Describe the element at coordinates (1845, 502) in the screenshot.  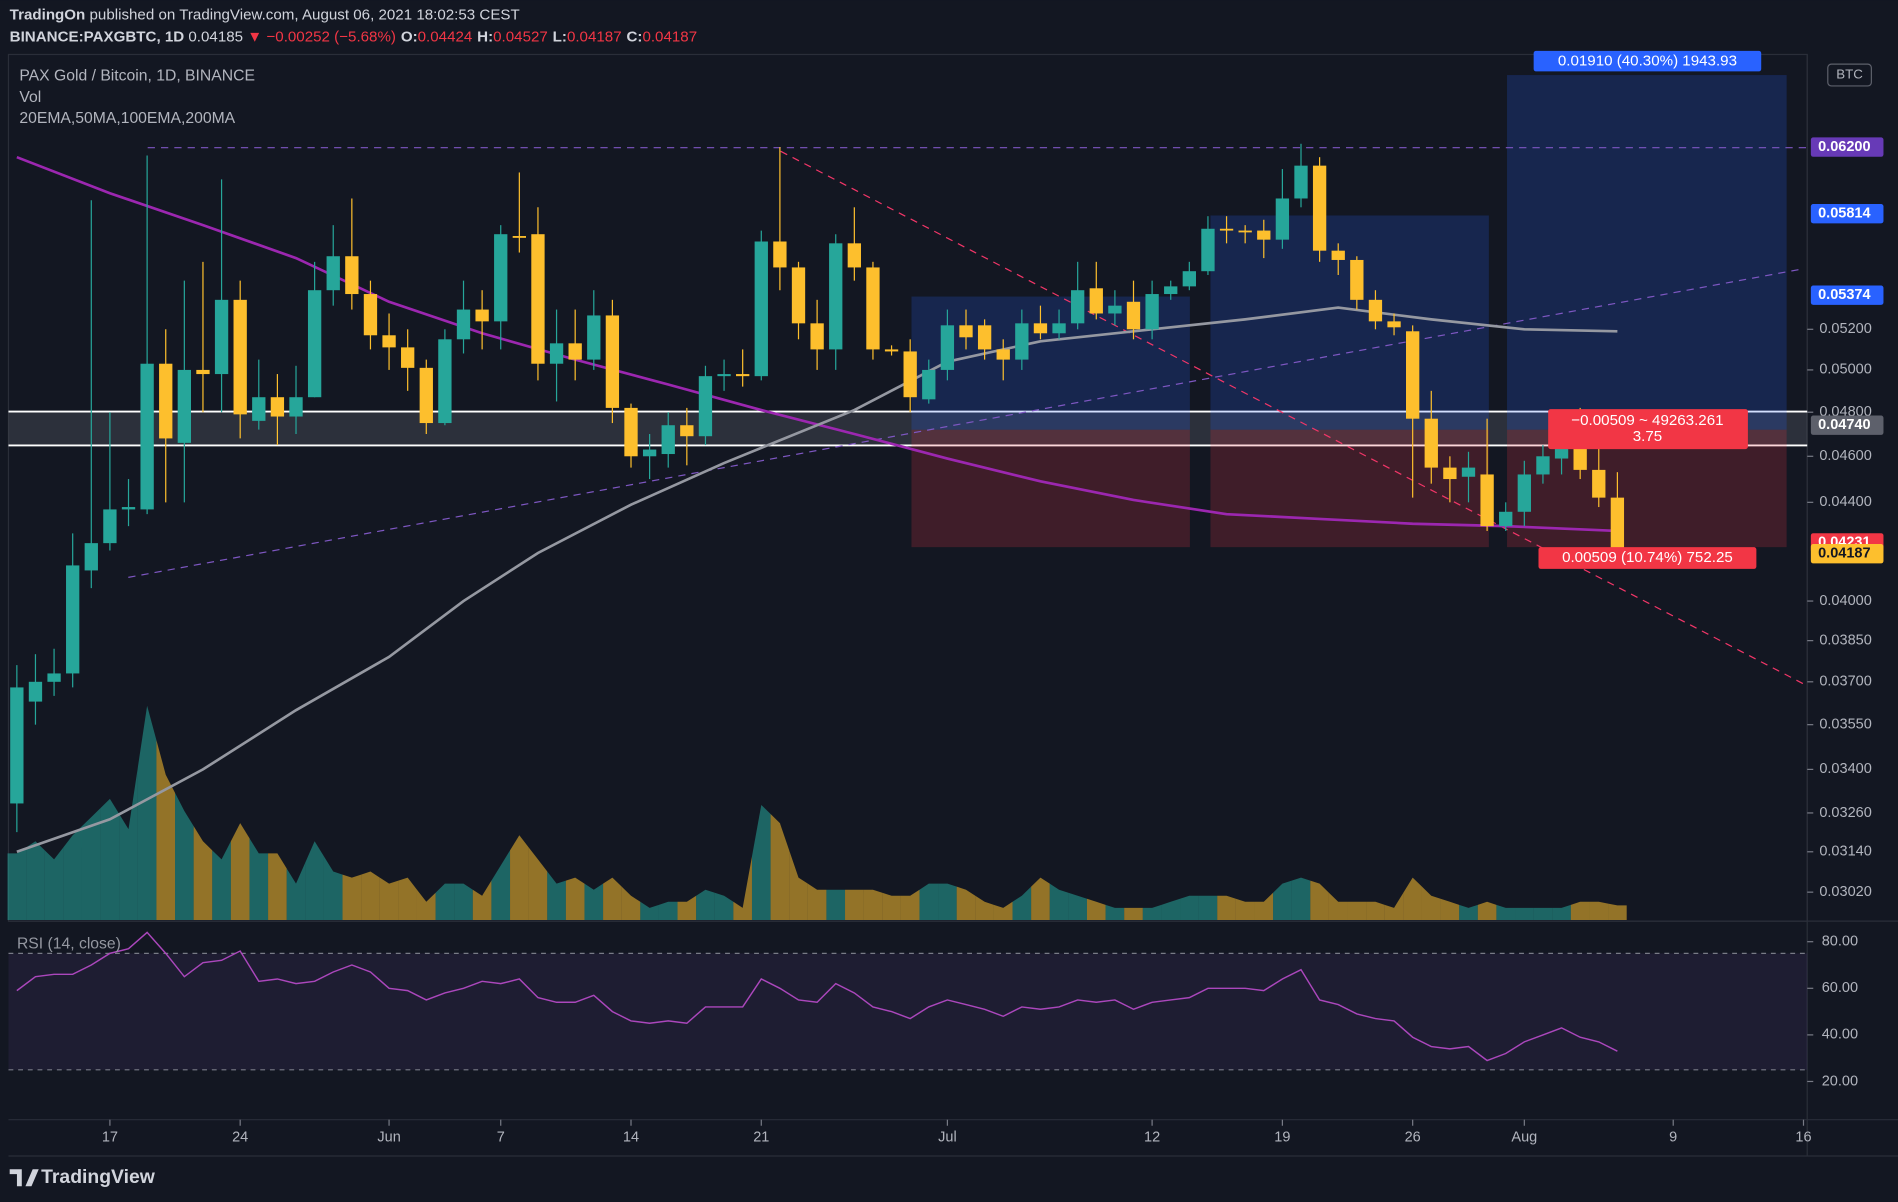
I see `y-tick-label: 0.04400` at that location.